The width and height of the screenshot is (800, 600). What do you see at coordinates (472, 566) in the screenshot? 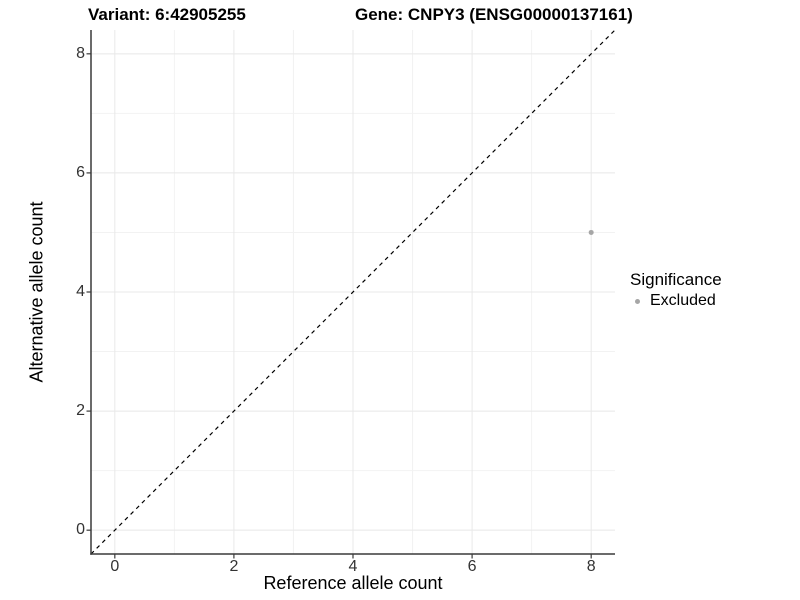
I see `x-tick-label: 6` at bounding box center [472, 566].